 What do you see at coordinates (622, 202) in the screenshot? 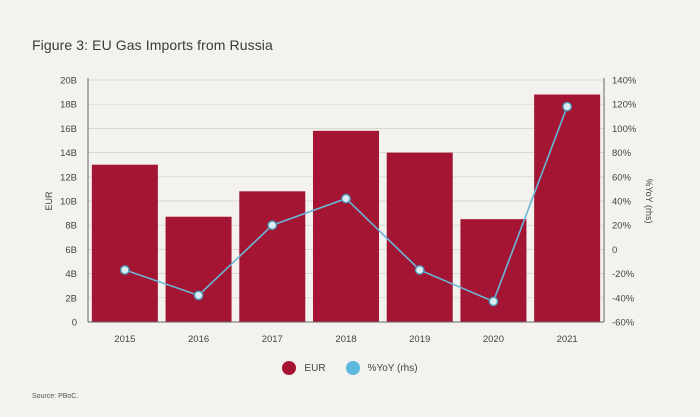
I see `y2-tick-label: 40%` at bounding box center [622, 202].